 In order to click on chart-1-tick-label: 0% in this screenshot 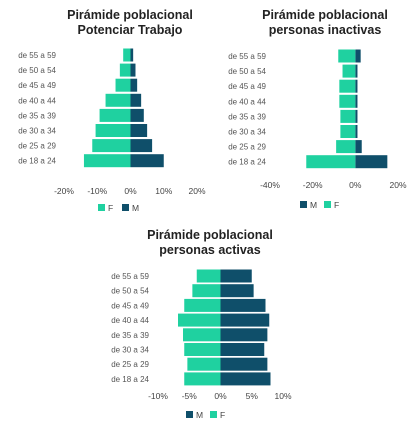, I will do `click(130, 191)`.